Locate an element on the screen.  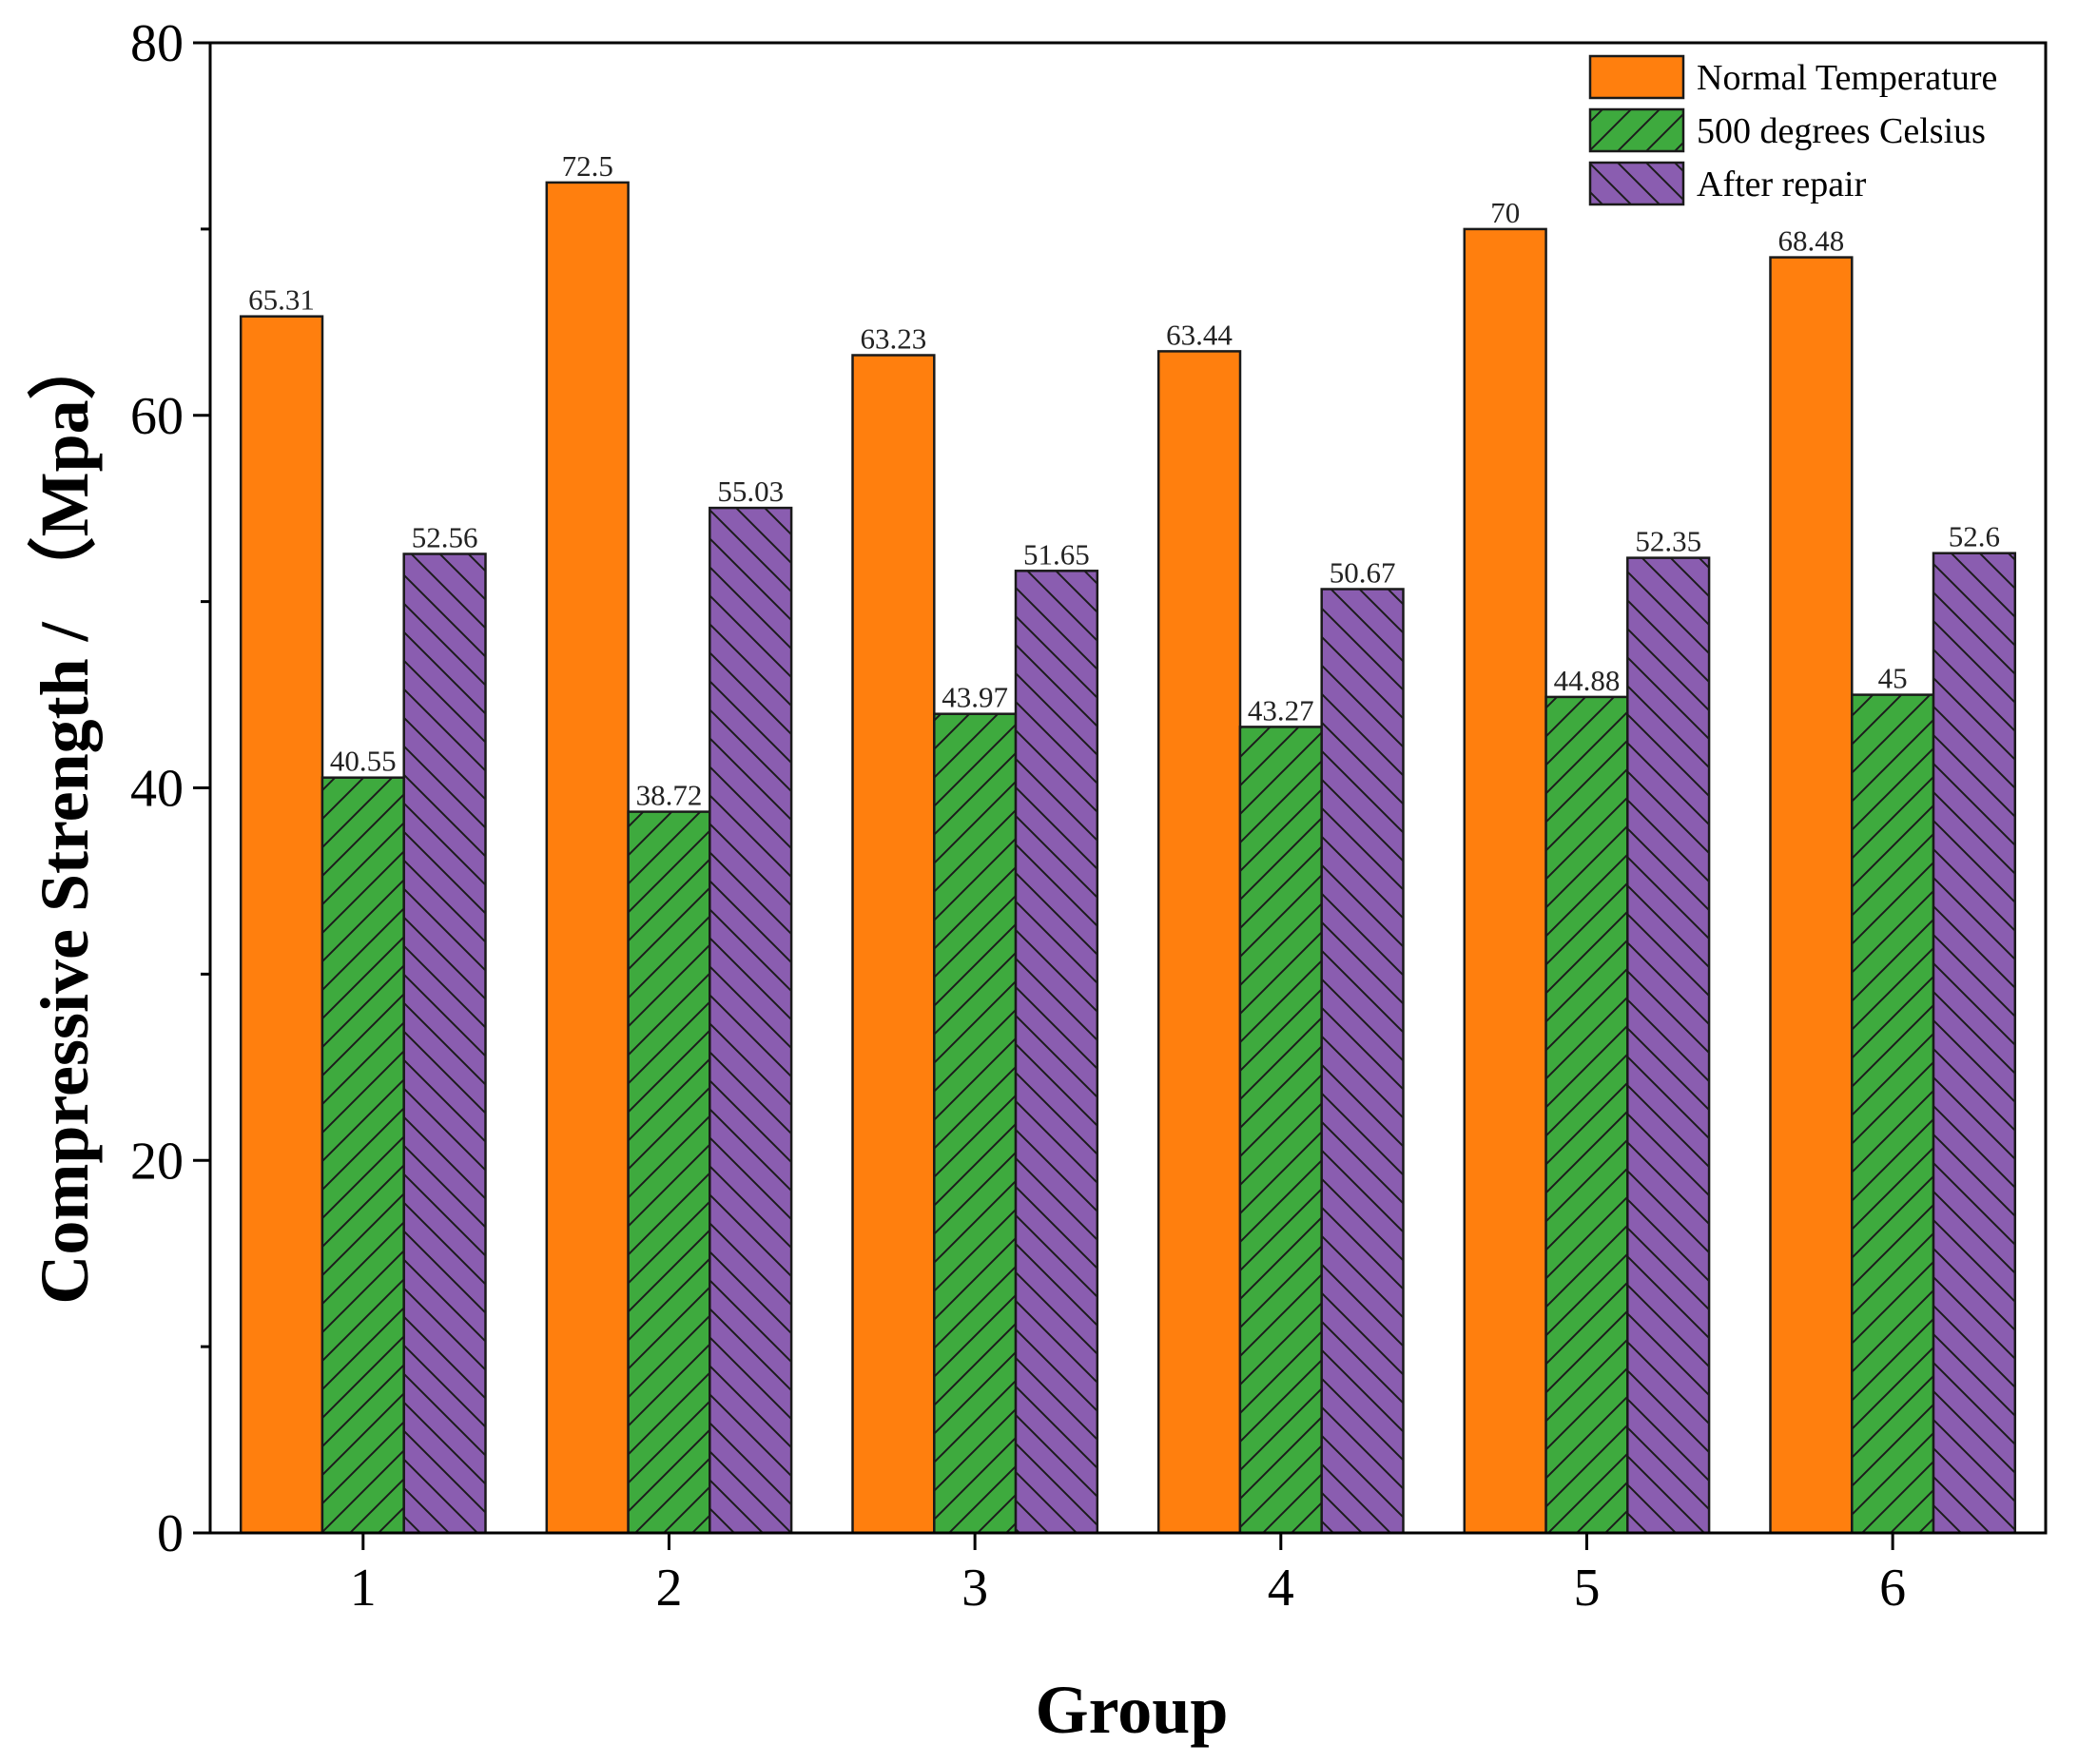
x-tick-label-2: 2 is located at coordinates (668, 1588).